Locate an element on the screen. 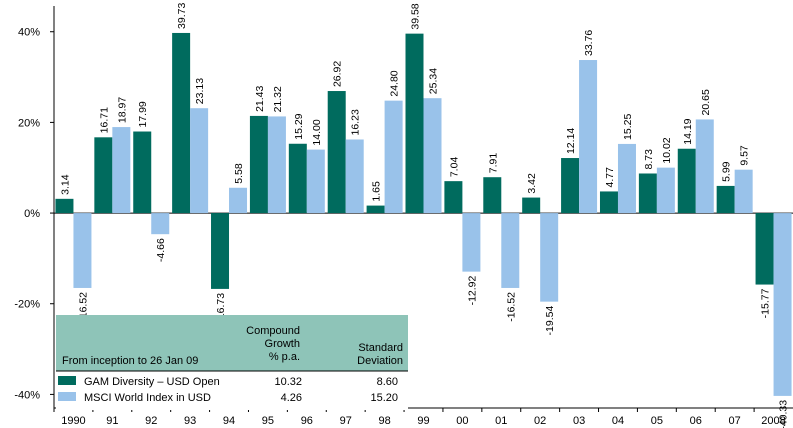  data-label: 16.71 is located at coordinates (104, 120).